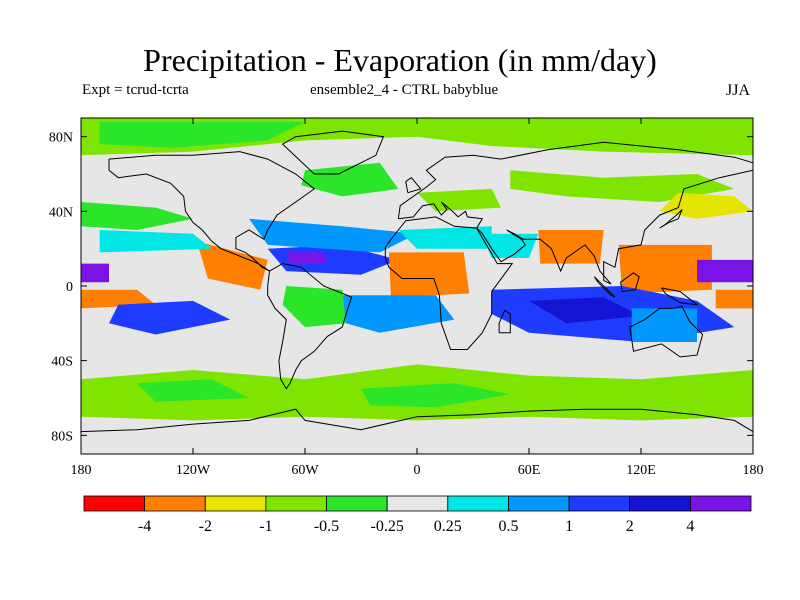  I want to click on y-tick-label: 80S, so click(62, 436).